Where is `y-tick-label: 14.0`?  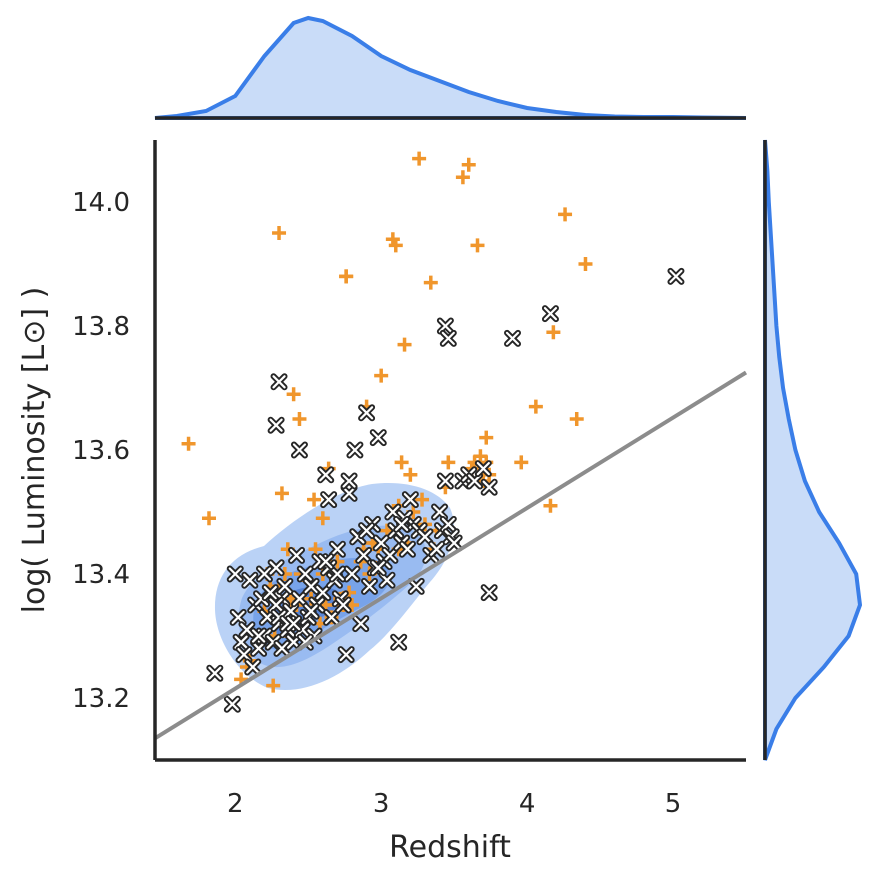 y-tick-label: 14.0 is located at coordinates (101, 203).